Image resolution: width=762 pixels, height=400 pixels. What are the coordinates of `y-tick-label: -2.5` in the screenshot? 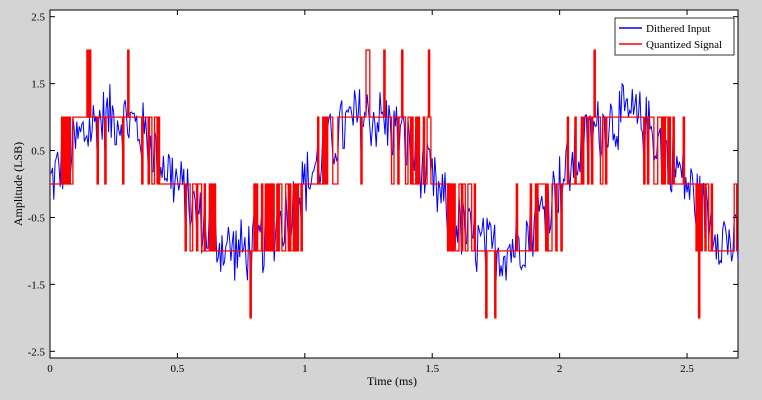 It's located at (37, 352).